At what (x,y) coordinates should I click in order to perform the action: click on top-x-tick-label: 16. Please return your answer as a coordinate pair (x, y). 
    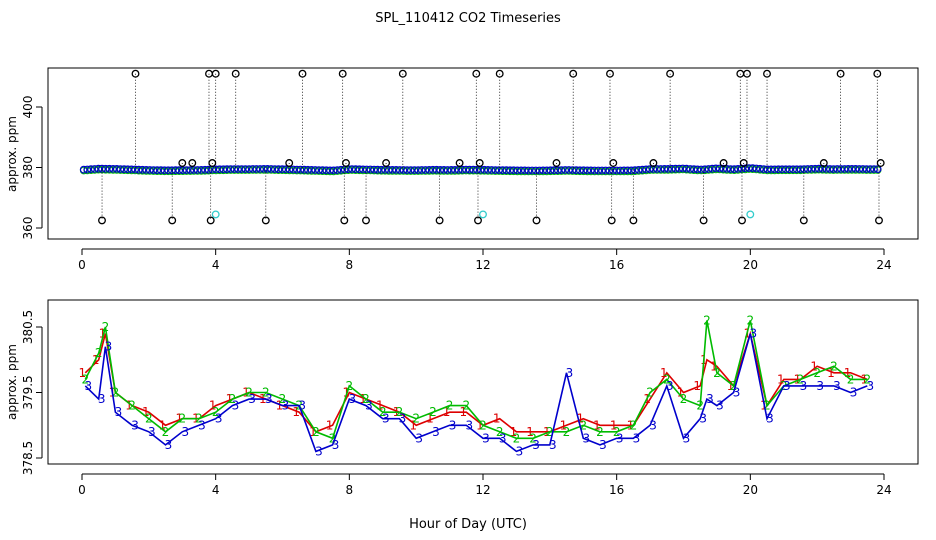
    Looking at the image, I should click on (616, 265).